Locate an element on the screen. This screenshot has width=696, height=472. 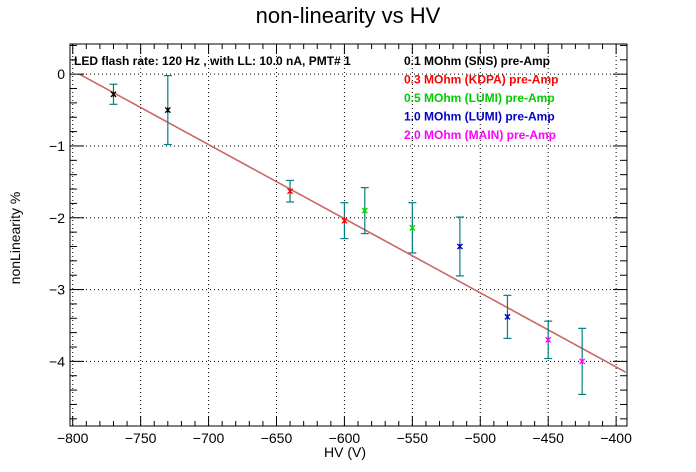
y-tick-label: −3 is located at coordinates (57, 290).